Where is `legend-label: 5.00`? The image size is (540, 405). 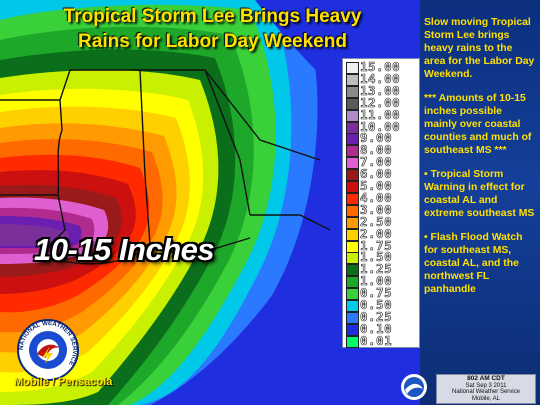
legend-label: 5.00 is located at coordinates (376, 185).